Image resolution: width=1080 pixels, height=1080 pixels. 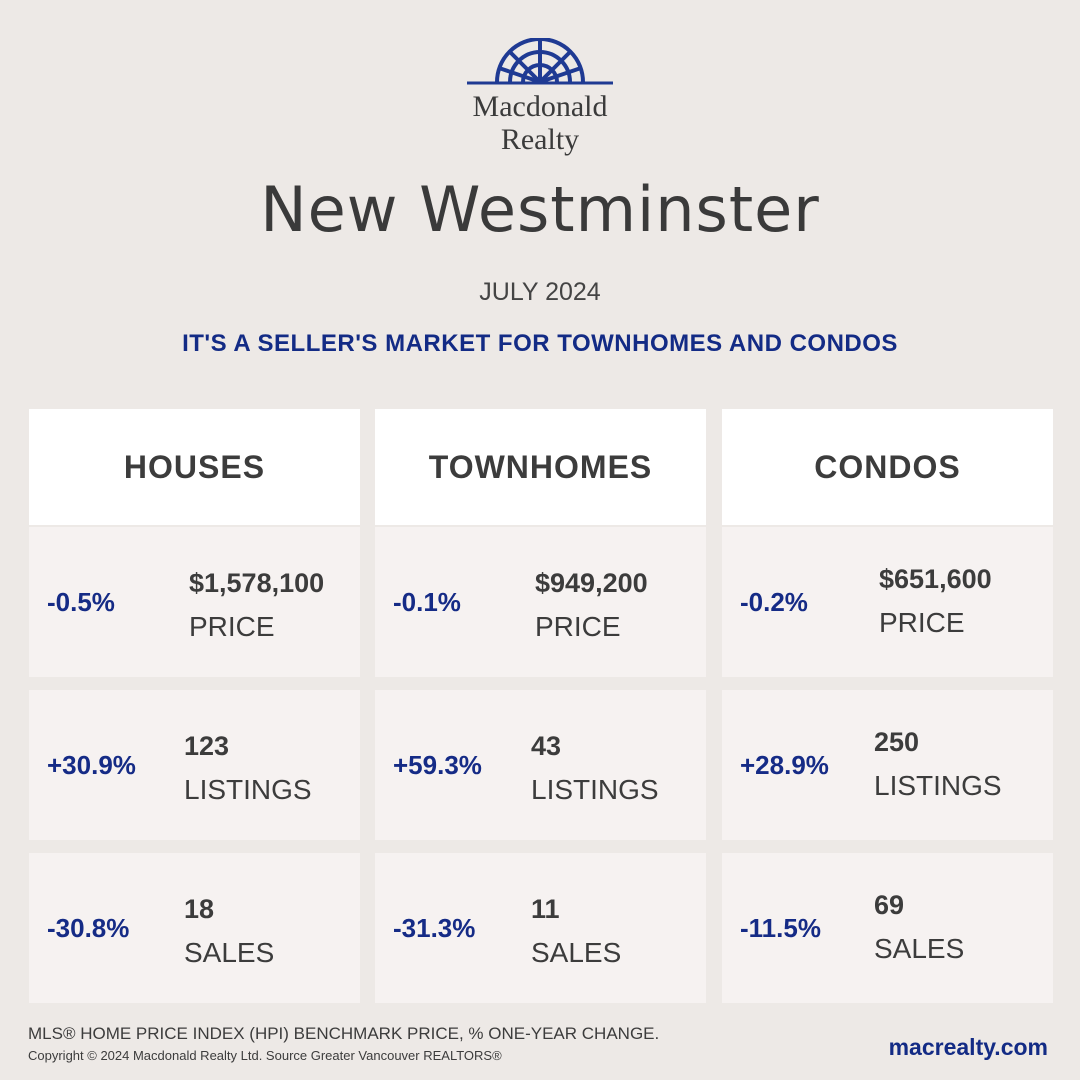 I want to click on stat-change: -30.8%, so click(x=88, y=927).